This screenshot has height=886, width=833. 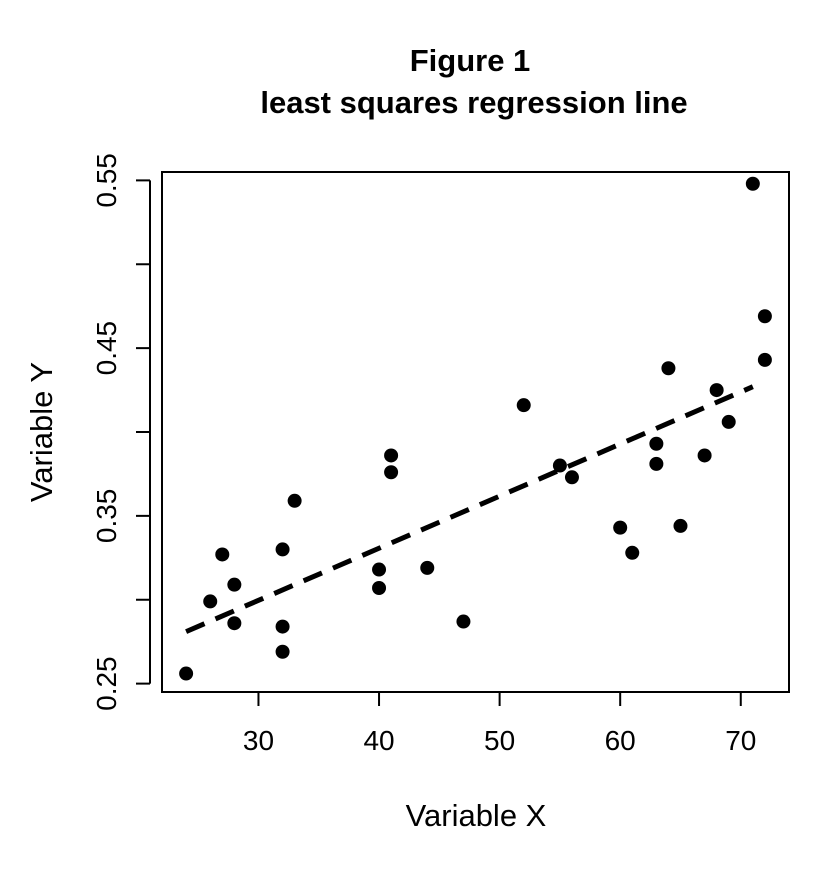 I want to click on y-tick-label: 0.55, so click(x=106, y=180).